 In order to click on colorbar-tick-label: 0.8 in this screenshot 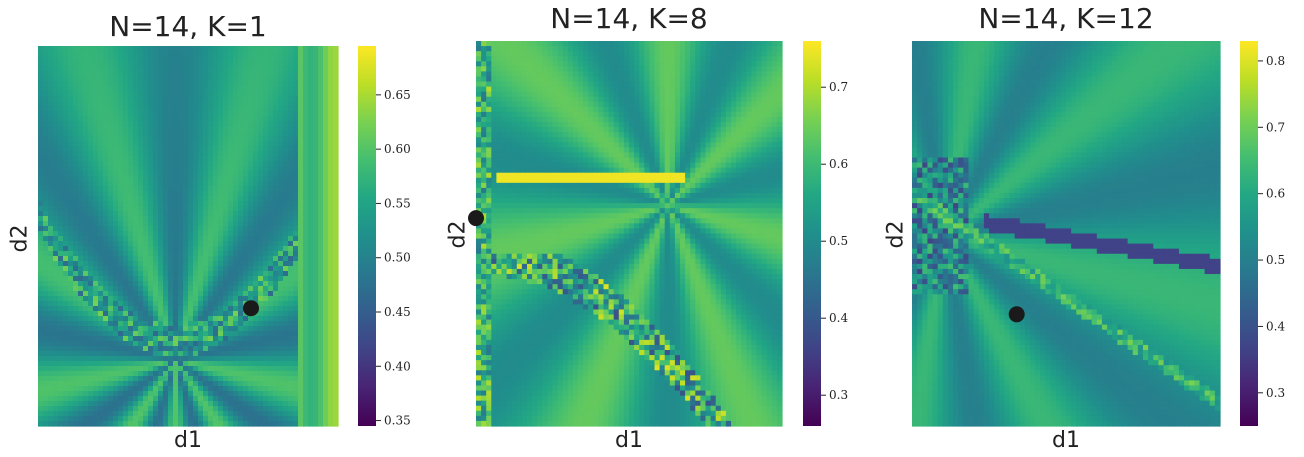, I will do `click(1275, 61)`.